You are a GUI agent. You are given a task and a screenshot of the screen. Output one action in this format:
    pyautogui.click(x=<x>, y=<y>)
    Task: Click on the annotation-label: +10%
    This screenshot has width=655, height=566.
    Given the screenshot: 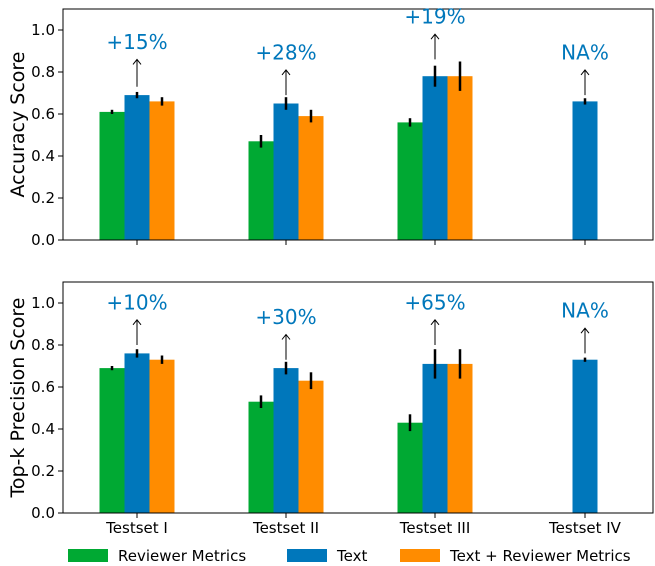 What is the action you would take?
    pyautogui.click(x=136, y=302)
    